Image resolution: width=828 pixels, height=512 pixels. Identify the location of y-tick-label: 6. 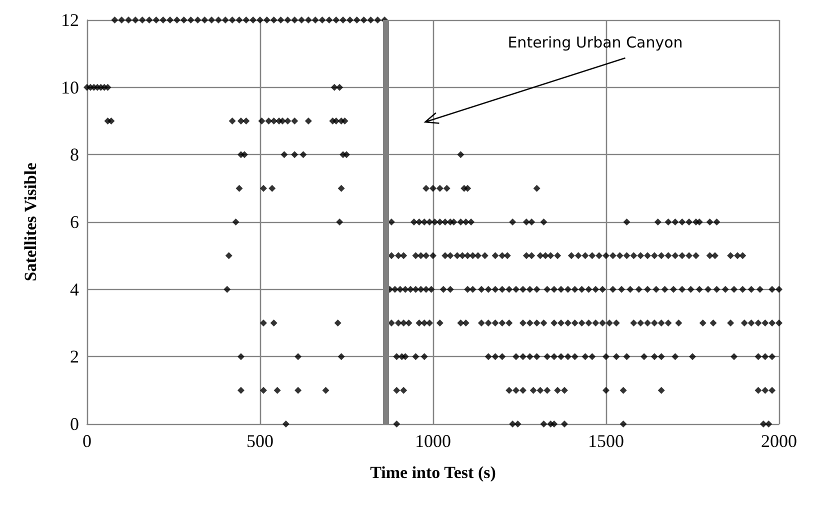
(74, 222).